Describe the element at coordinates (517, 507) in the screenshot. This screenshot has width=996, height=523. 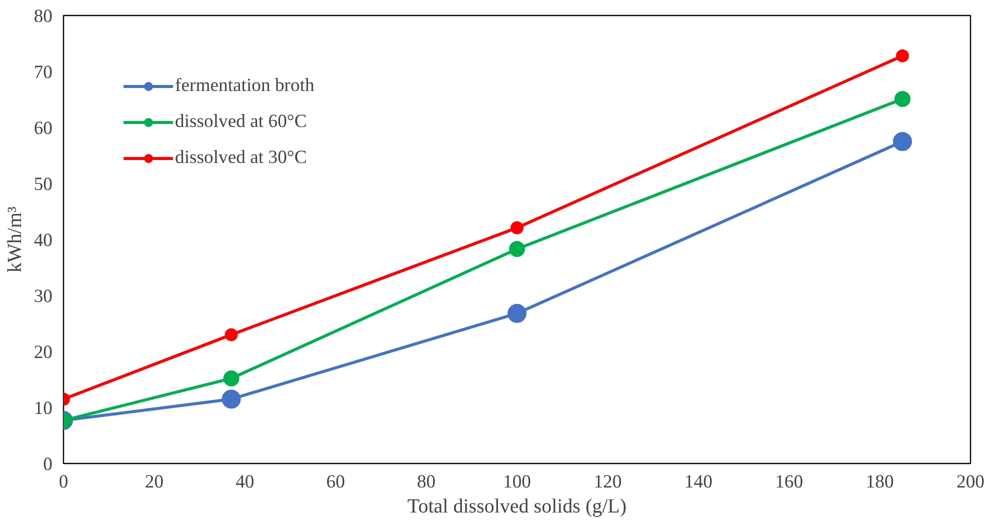
I see `x-axis-title: Total dissolved solids (g/L)` at that location.